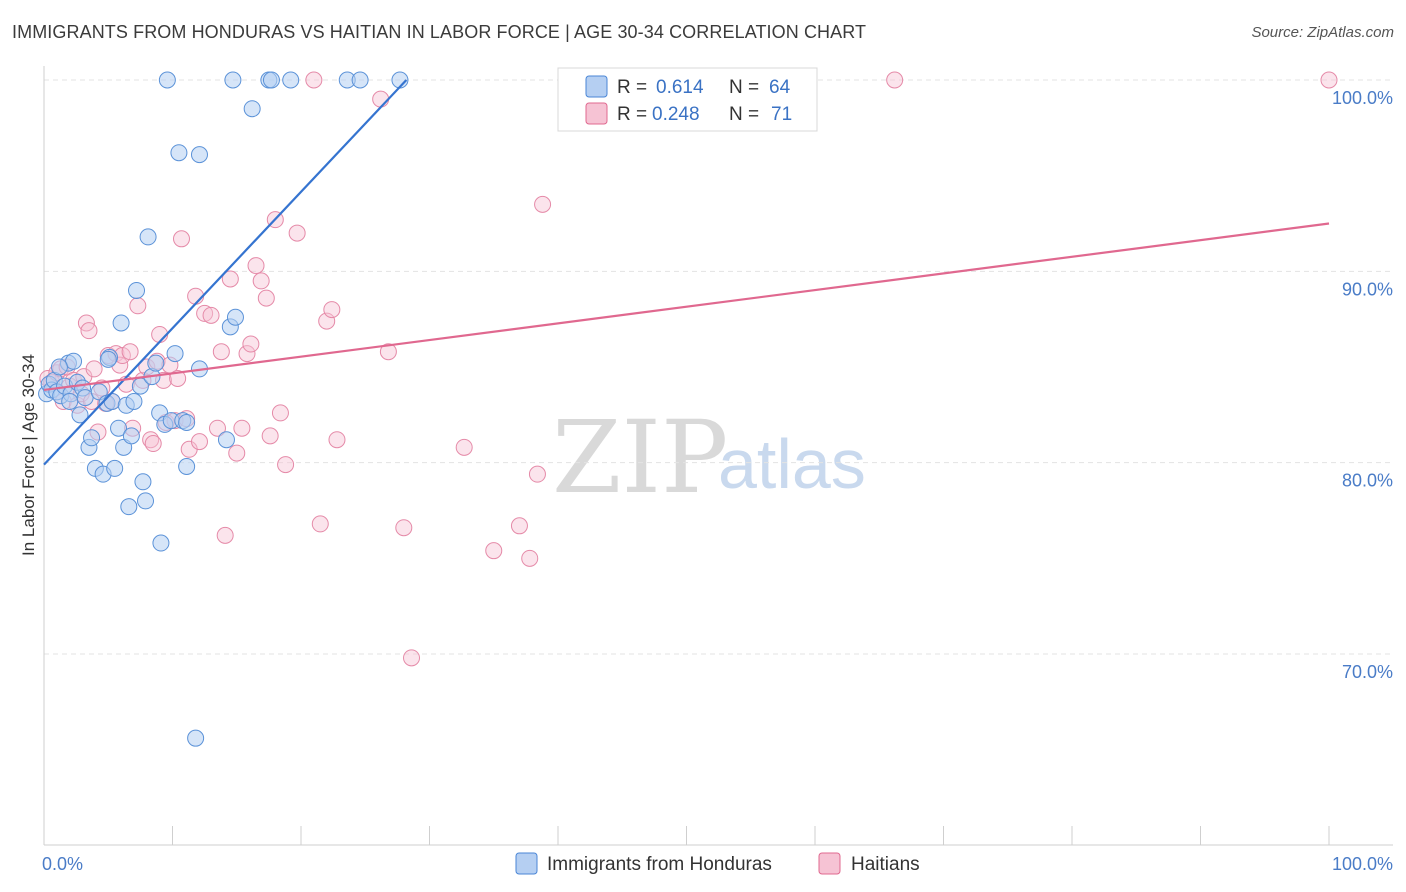 The image size is (1406, 892). What do you see at coordinates (1367, 481) in the screenshot?
I see `y-tick-label-80: 80.0%` at bounding box center [1367, 481].